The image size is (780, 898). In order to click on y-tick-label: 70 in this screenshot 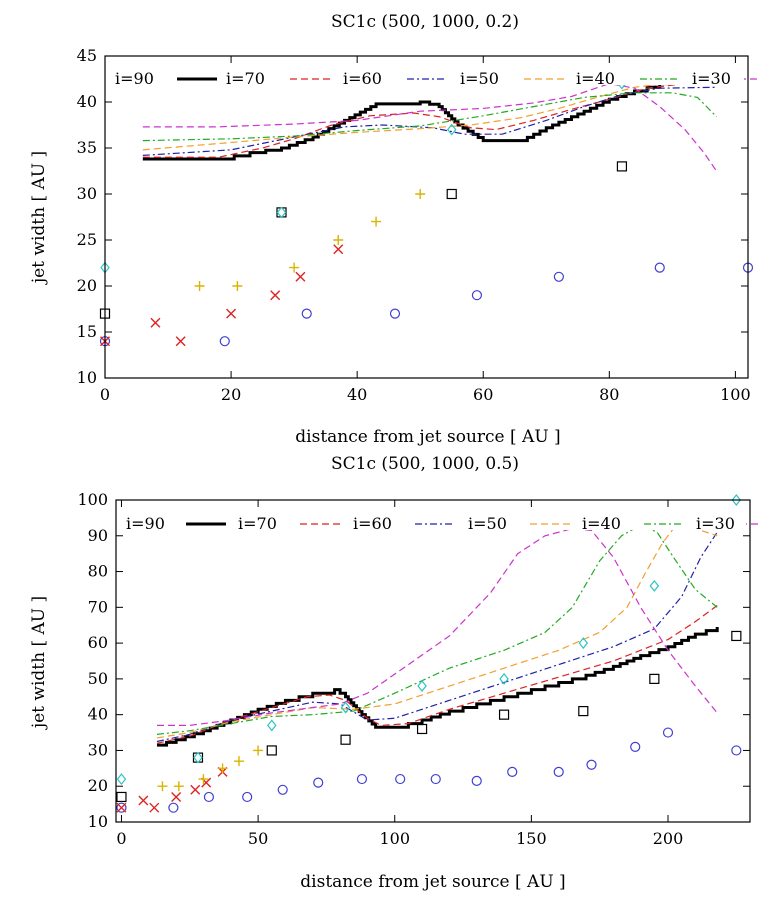, I will do `click(98, 606)`.